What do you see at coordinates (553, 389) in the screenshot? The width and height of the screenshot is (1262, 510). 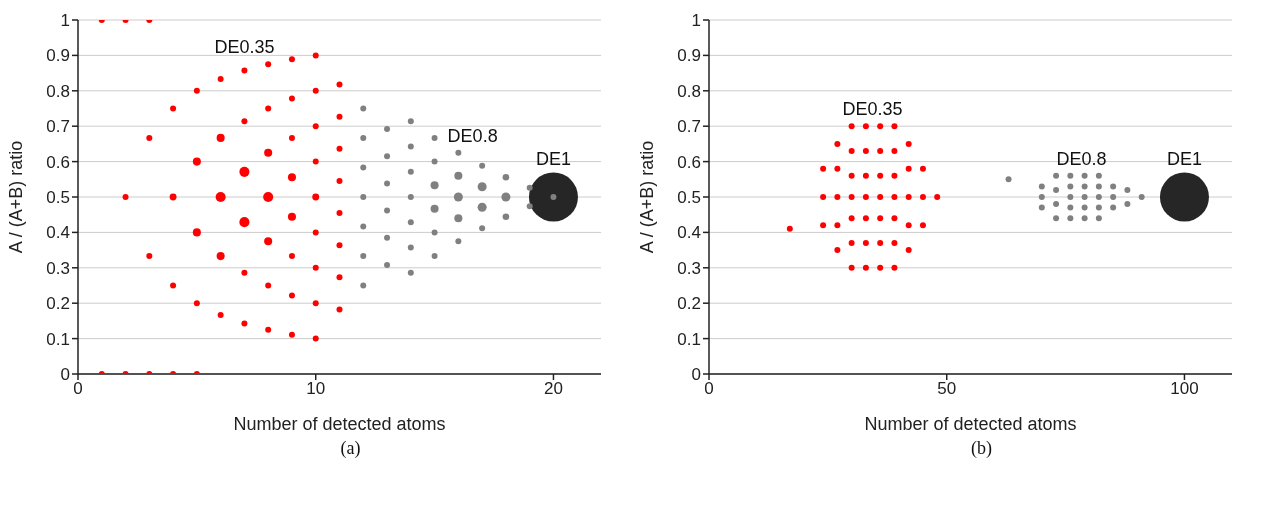 I see `x-tick-label: 20` at bounding box center [553, 389].